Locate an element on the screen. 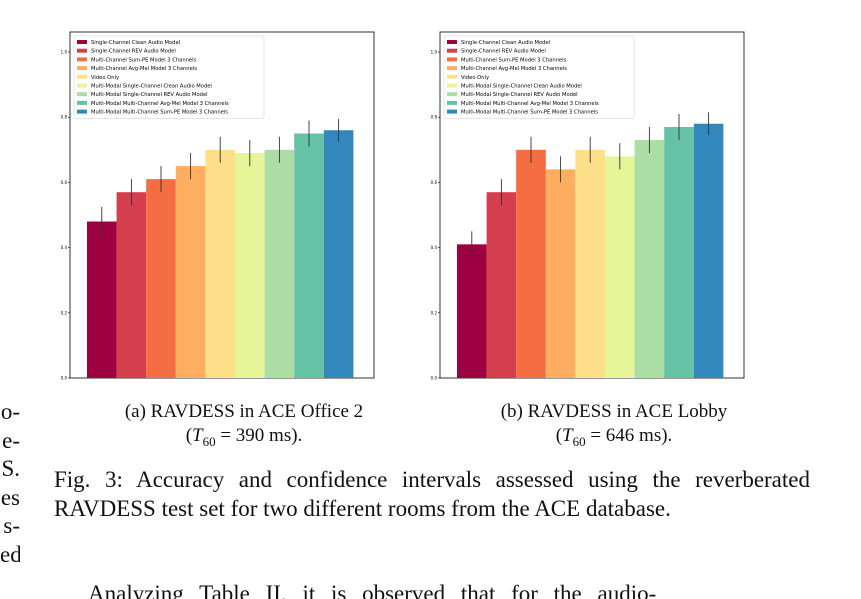  subcaption-a-line2: (T60 = 390 ms). is located at coordinates (244, 437).